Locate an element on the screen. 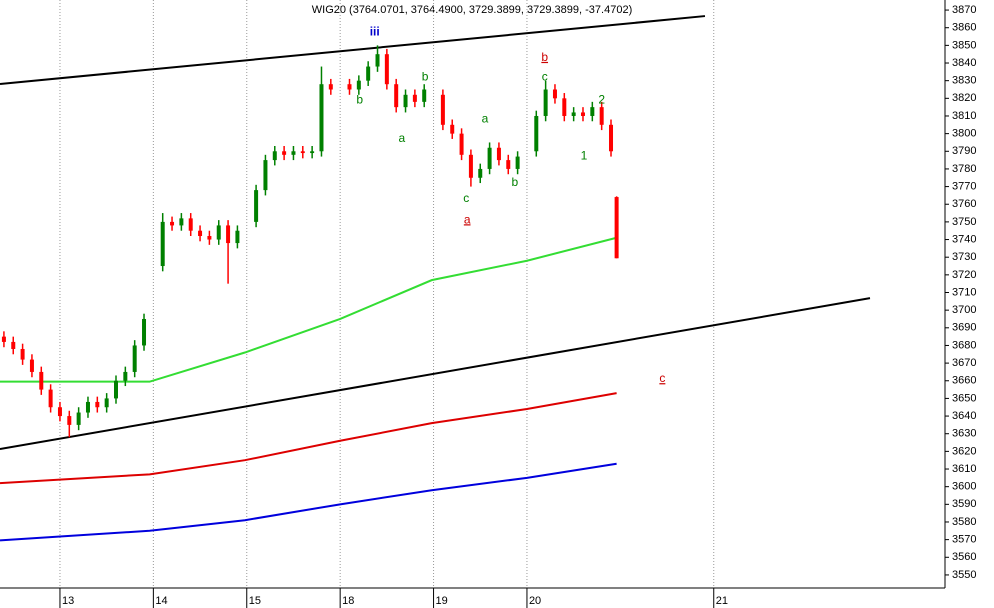 The height and width of the screenshot is (608, 994). y-tick-label: 3810 is located at coordinates (964, 116).